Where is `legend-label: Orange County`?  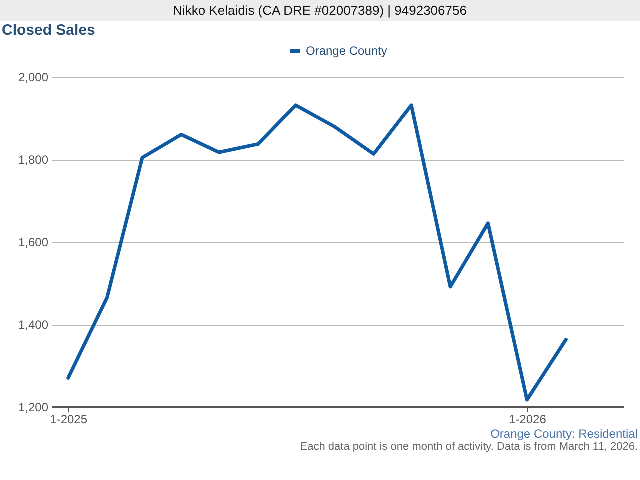 legend-label: Orange County is located at coordinates (347, 51).